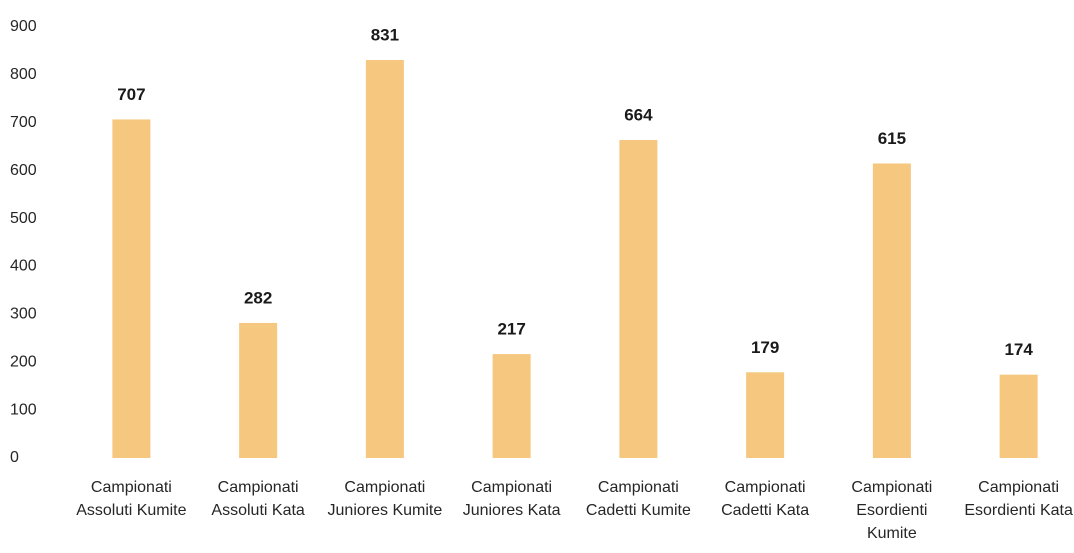  What do you see at coordinates (23, 122) in the screenshot?
I see `y-tick-label: 700` at bounding box center [23, 122].